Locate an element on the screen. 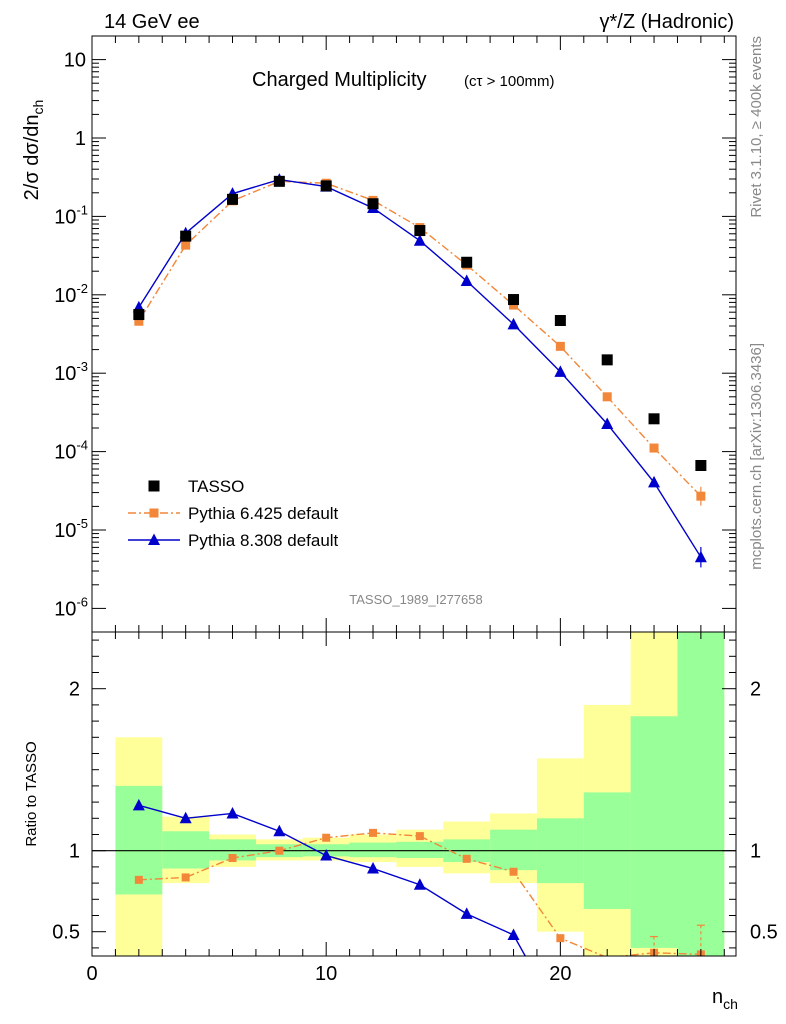 This screenshot has height=1024, width=786. ratio-y-tick-label: 2 is located at coordinates (74, 690).